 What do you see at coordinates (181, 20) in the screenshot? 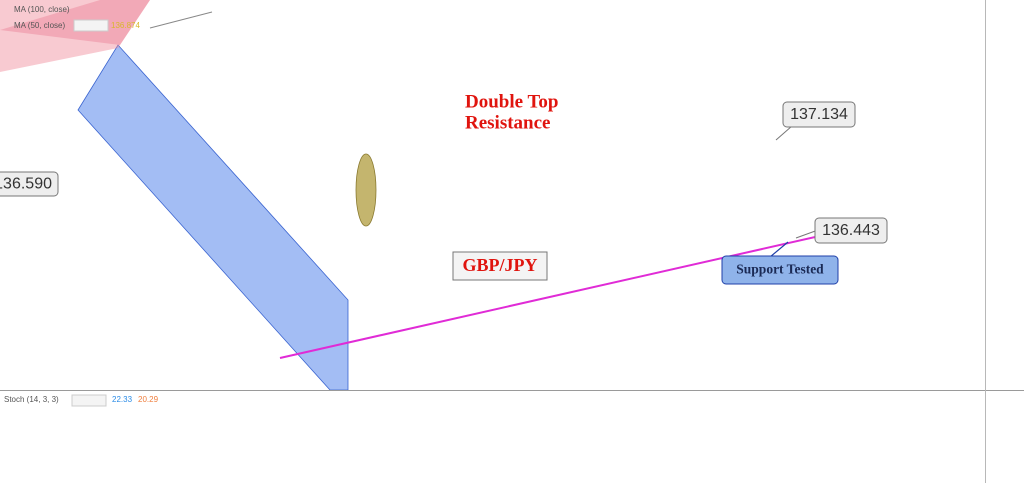
I see `pointer-line` at bounding box center [181, 20].